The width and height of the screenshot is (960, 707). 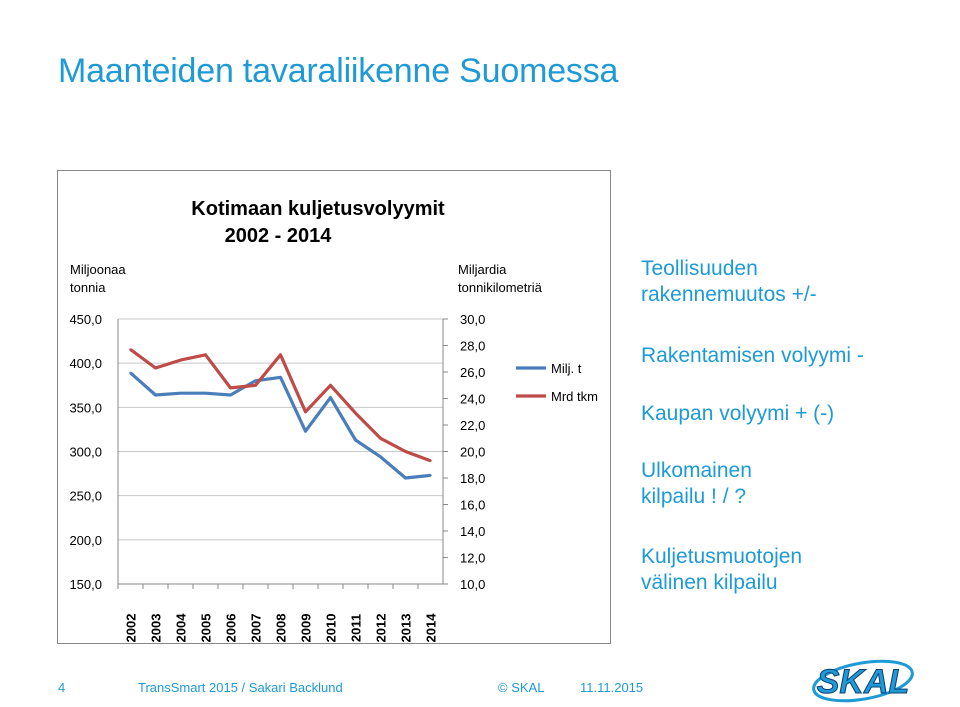 What do you see at coordinates (406, 628) in the screenshot?
I see `x-tick-label: 2013` at bounding box center [406, 628].